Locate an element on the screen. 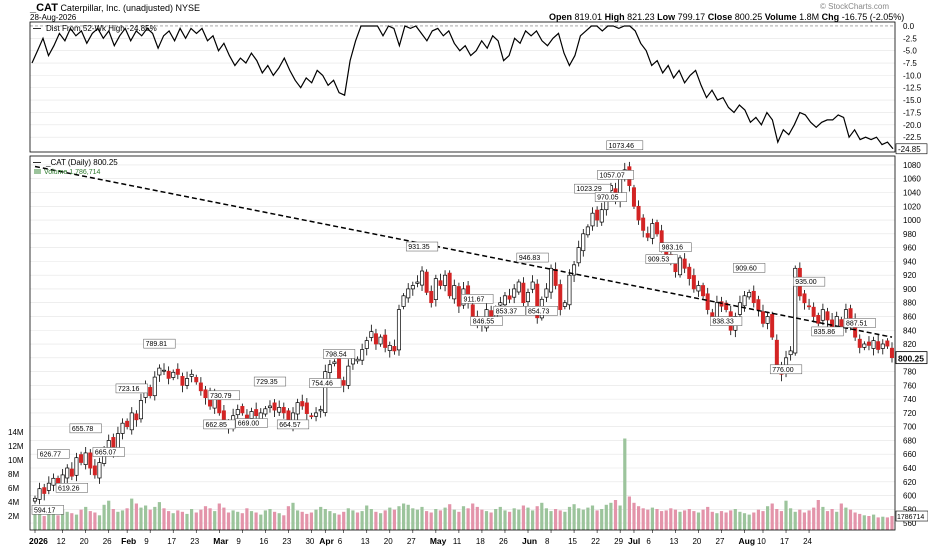 This screenshot has height=552, width=928. top-legend-title: Dist From 52-Wk High -24.85% is located at coordinates (101, 28).